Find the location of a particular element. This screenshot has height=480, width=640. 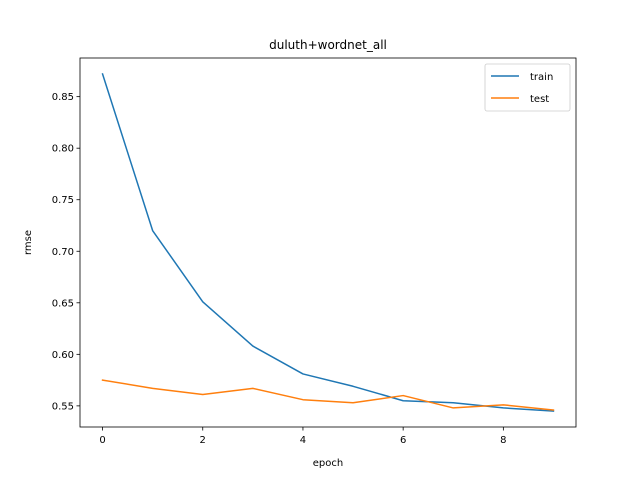

y-tick-label: 0.75 is located at coordinates (63, 200).